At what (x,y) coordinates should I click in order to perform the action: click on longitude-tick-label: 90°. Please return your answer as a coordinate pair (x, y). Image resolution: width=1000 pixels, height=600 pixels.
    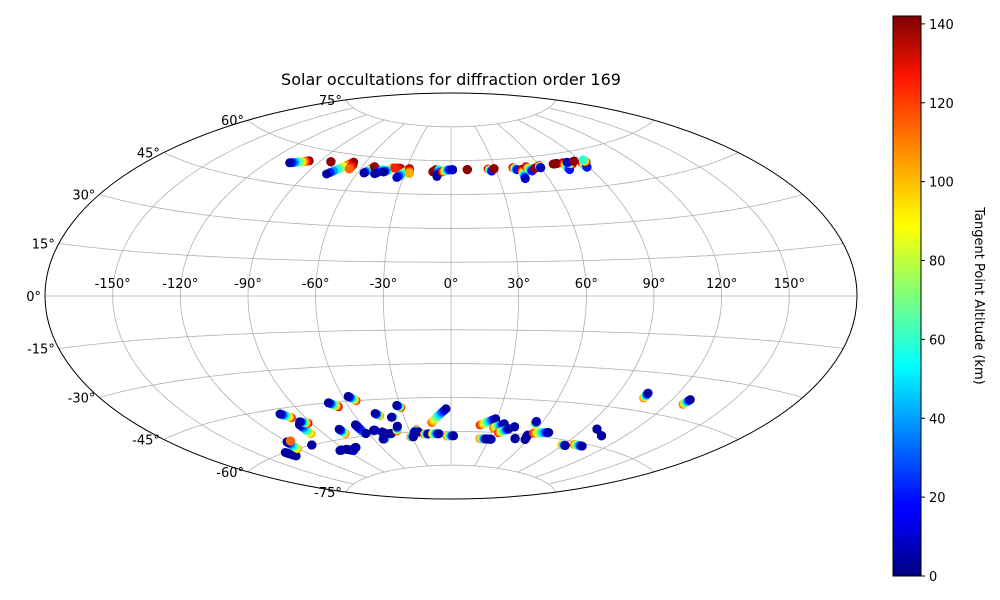
    Looking at the image, I should click on (653, 284).